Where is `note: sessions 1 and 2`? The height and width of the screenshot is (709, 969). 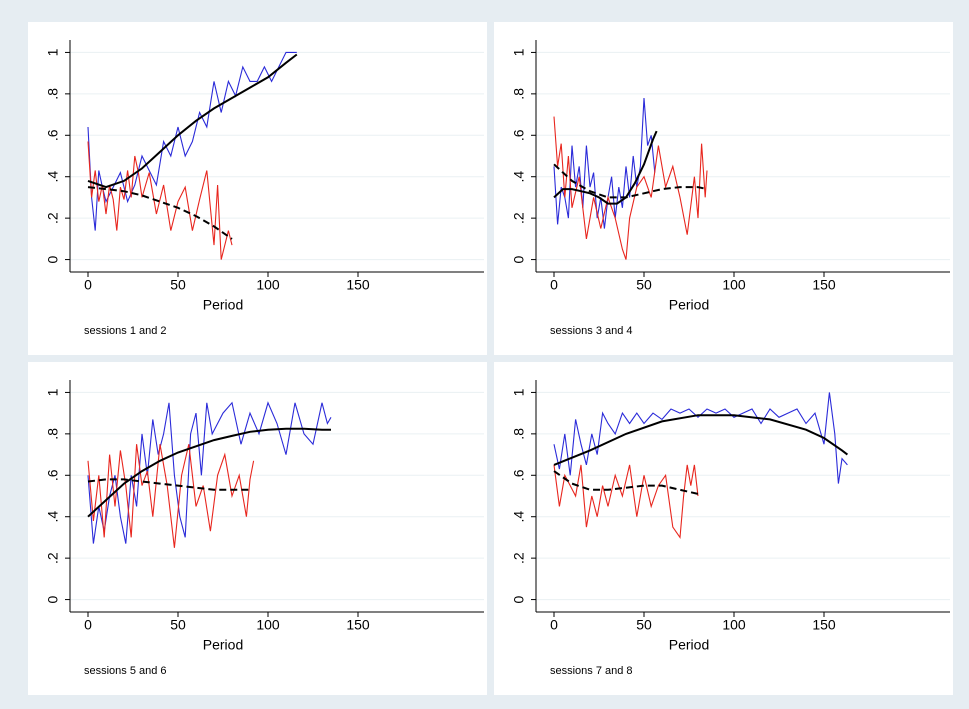 note: sessions 1 and 2 is located at coordinates (125, 331).